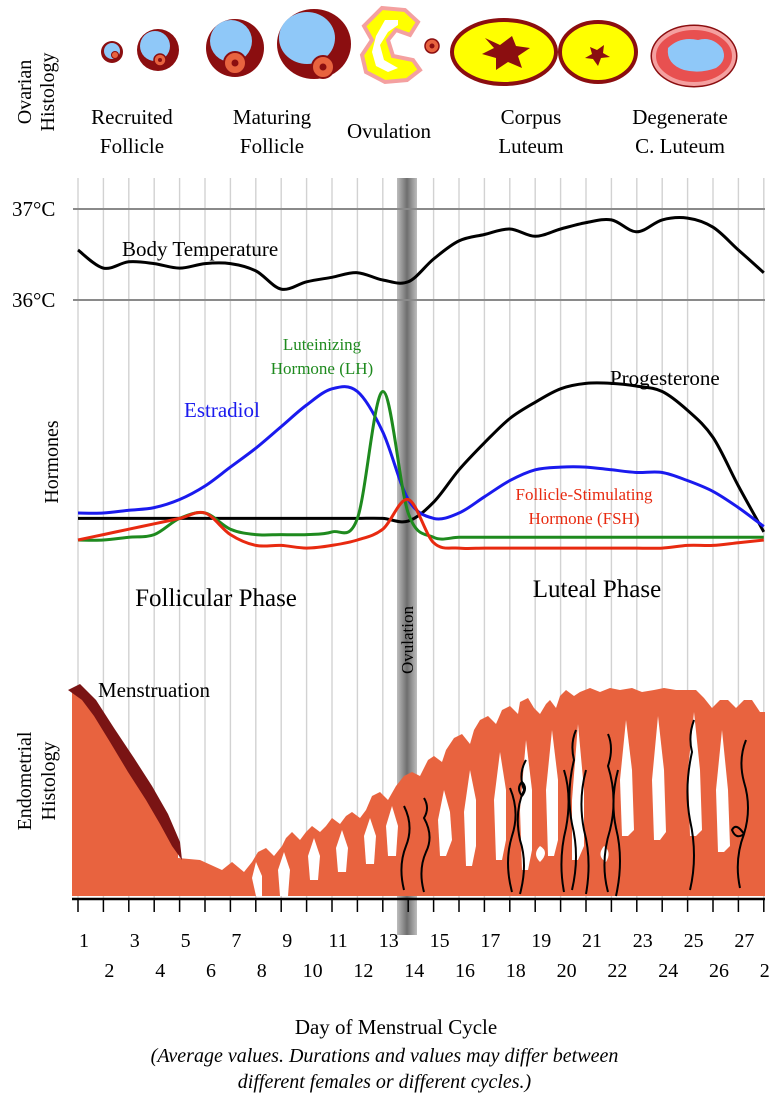 Image resolution: width=769 pixels, height=1095 pixels. Describe the element at coordinates (109, 971) in the screenshot. I see `x-tick-label: 2` at that location.